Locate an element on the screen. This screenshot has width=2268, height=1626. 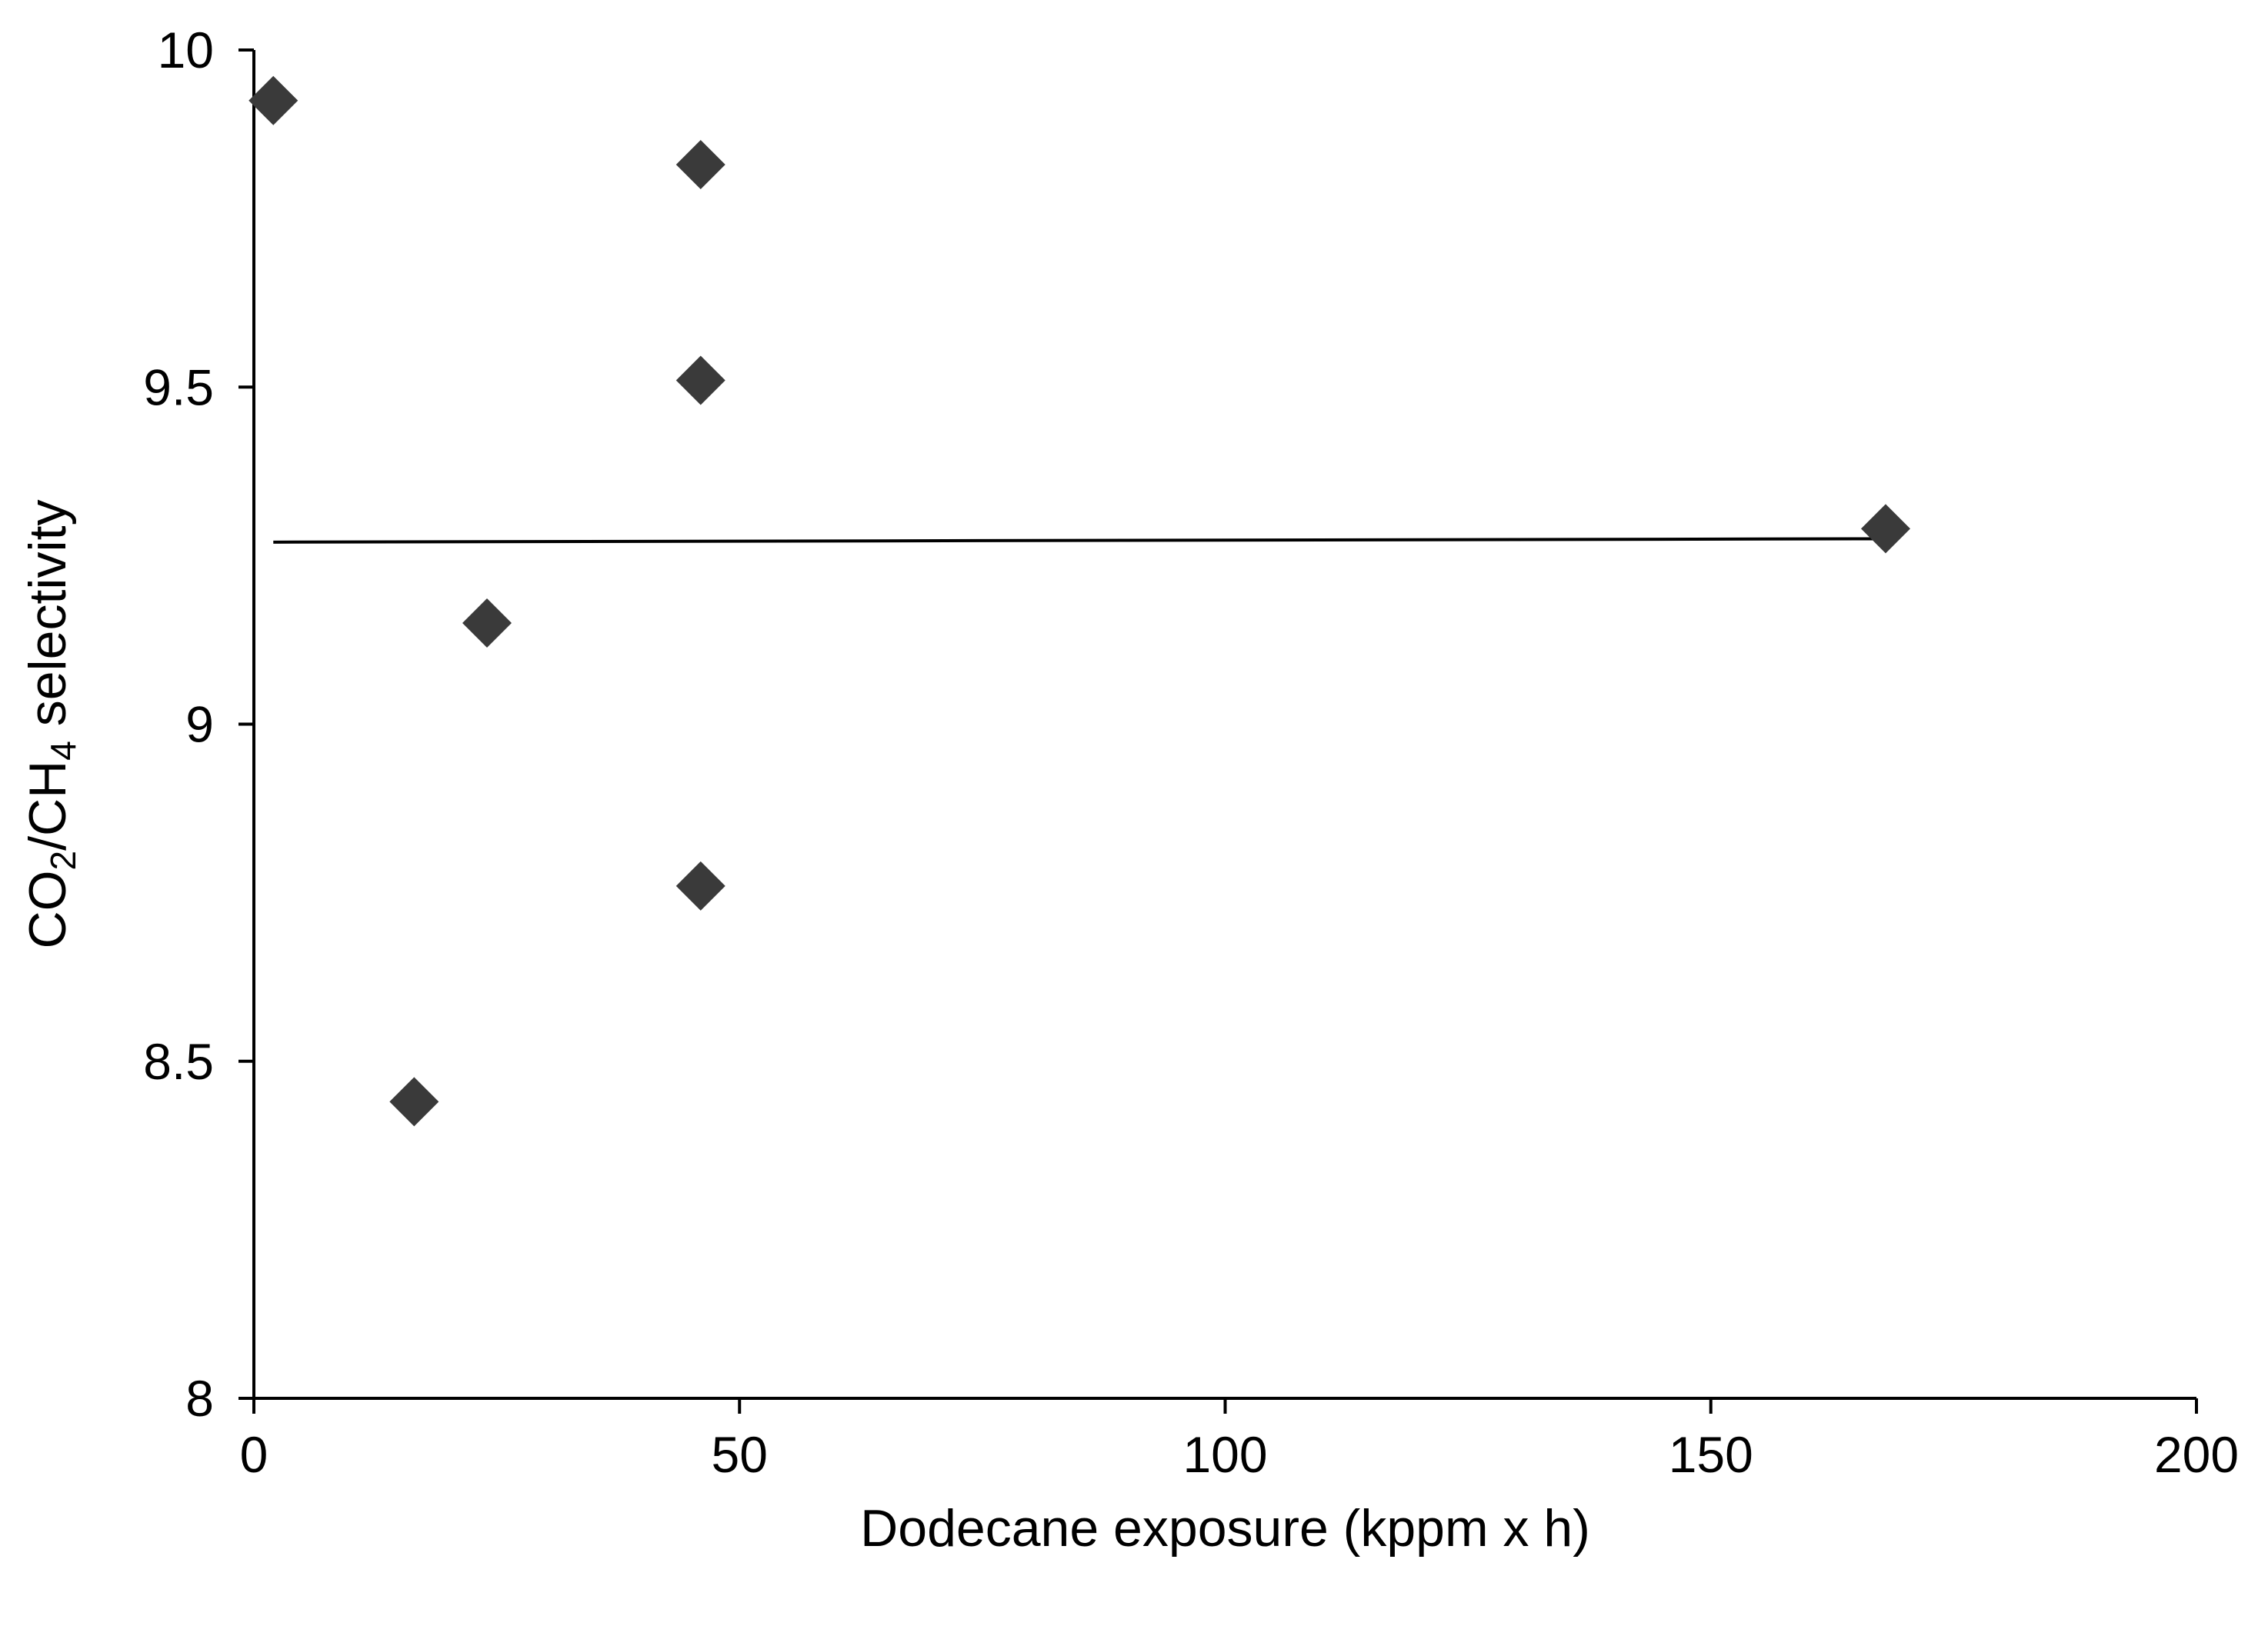
trendline-group is located at coordinates (1080, 540).